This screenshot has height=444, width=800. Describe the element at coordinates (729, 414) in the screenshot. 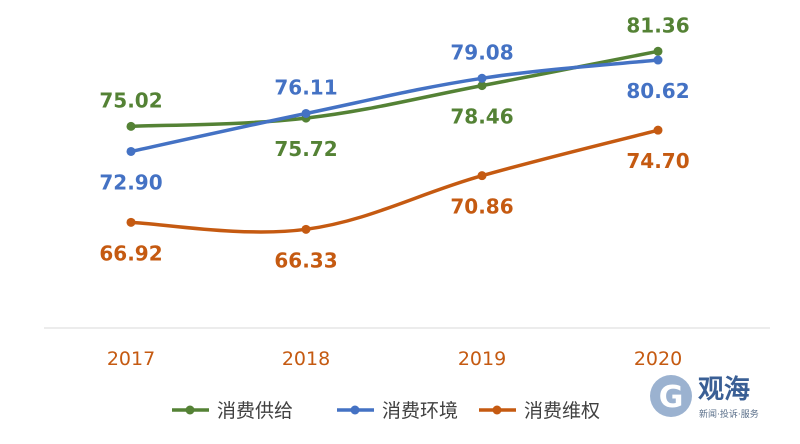

I see `watermark-tagline: 新闻·投诉·服务` at that location.